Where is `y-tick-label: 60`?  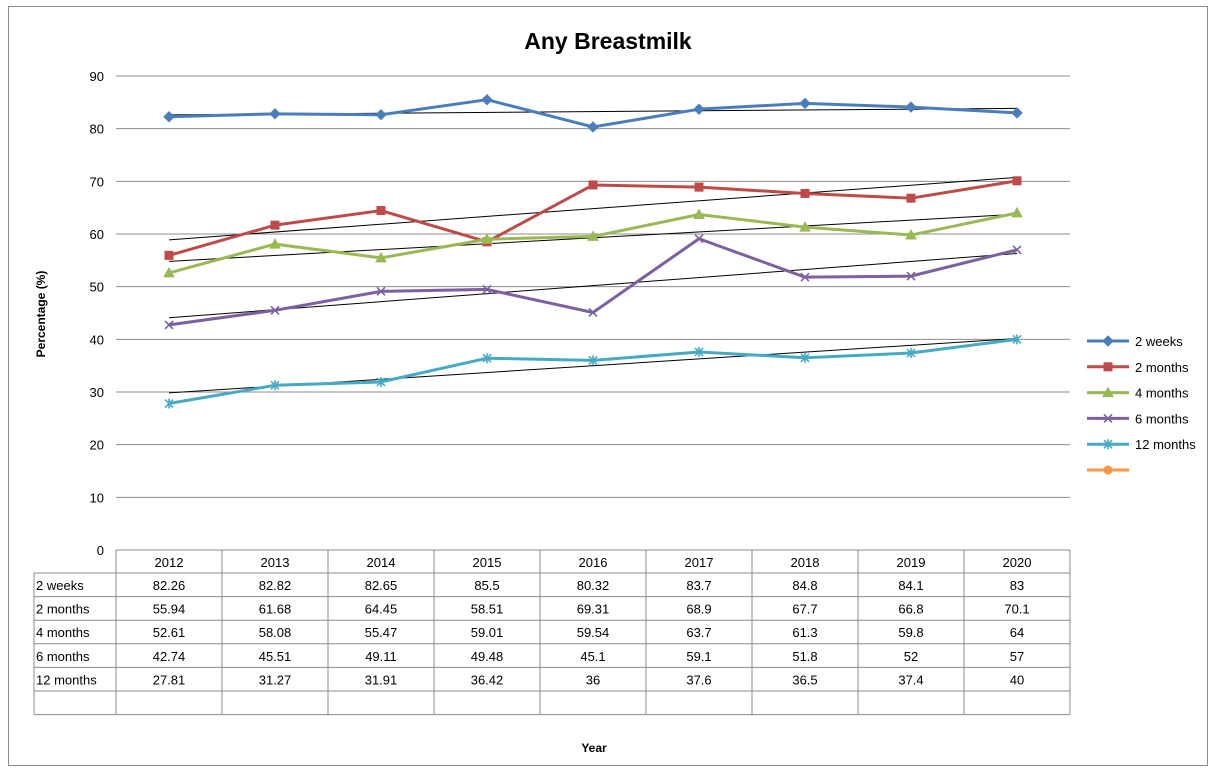
y-tick-label: 60 is located at coordinates (97, 234).